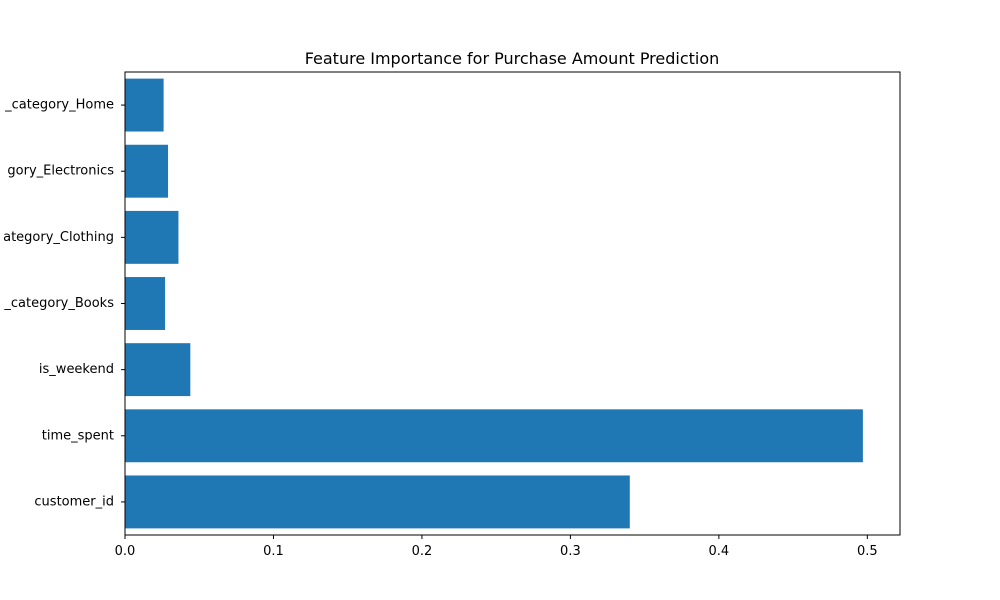  Describe the element at coordinates (76, 369) in the screenshot. I see `y-tick-label: is_weekend` at that location.